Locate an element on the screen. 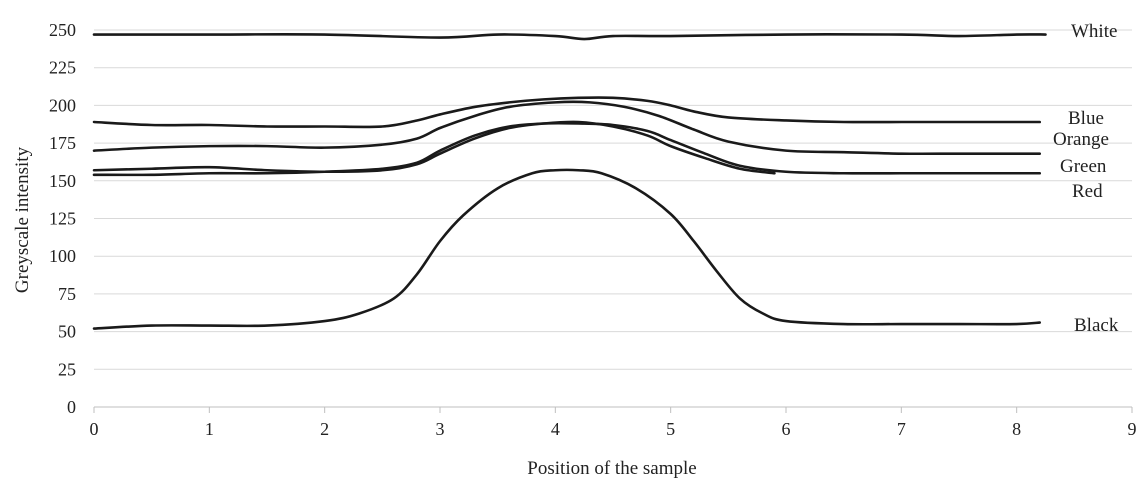 The width and height of the screenshot is (1144, 482). y-tick-label-225: 225 is located at coordinates (62, 68).